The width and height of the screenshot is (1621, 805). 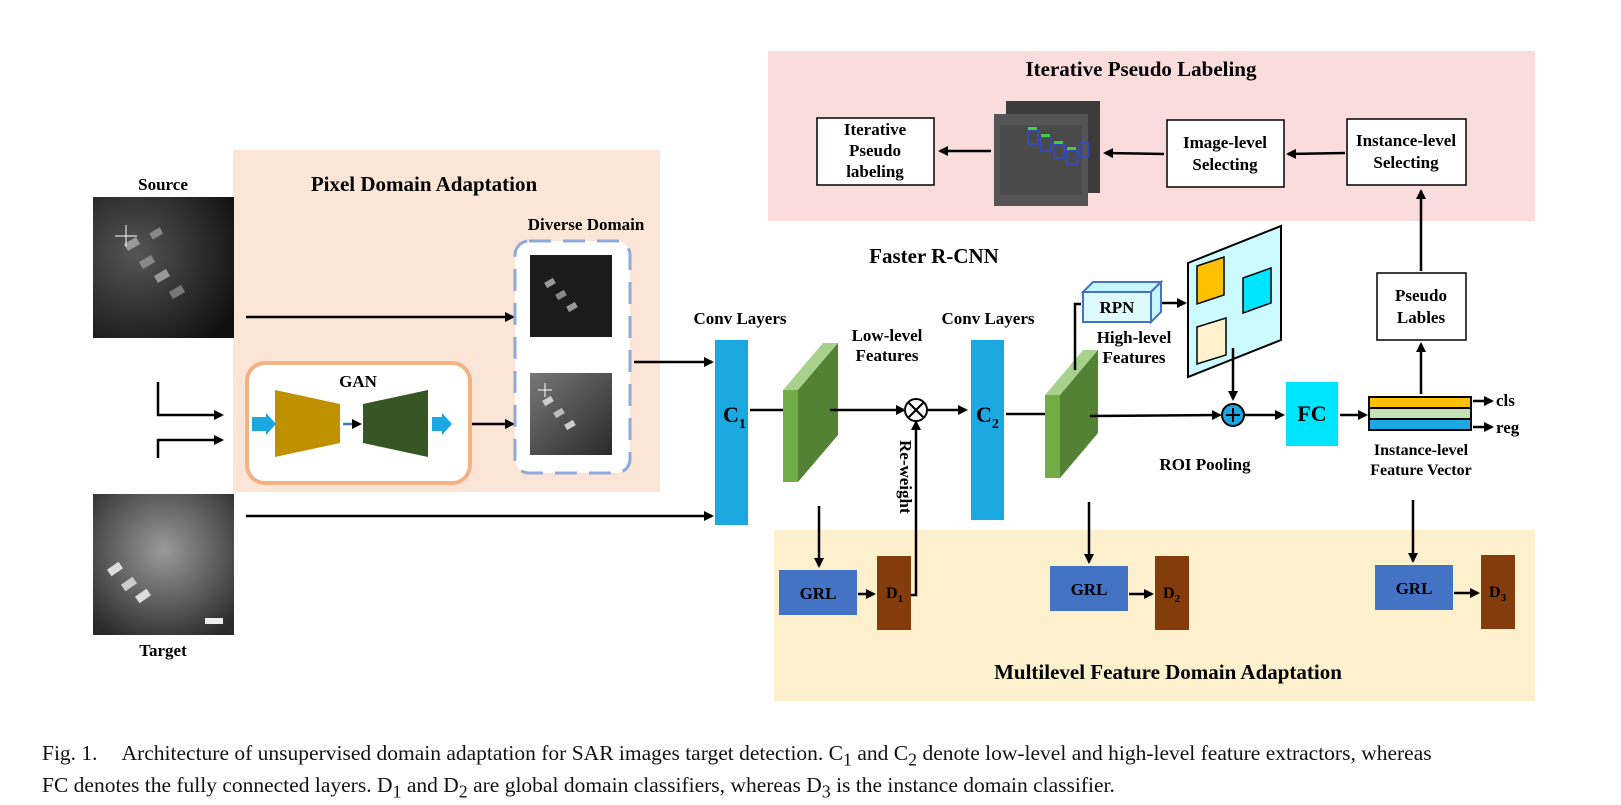 I want to click on rpn-label: RPN, so click(x=1118, y=307).